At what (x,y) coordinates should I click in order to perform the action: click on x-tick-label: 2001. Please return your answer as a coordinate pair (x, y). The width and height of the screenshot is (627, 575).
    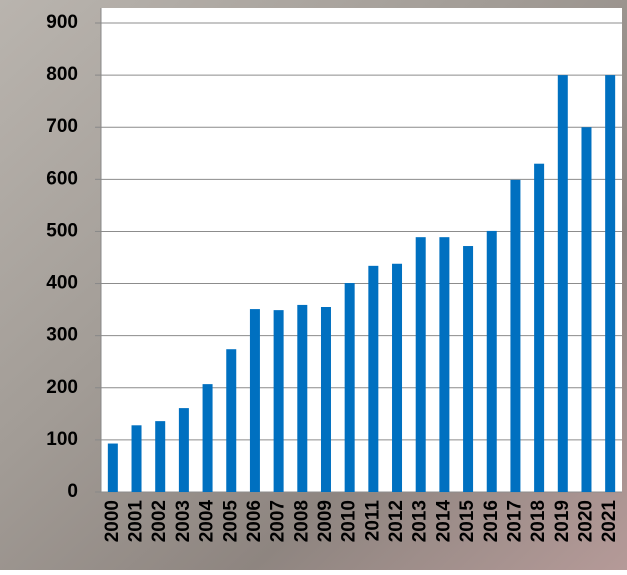
    Looking at the image, I should click on (136, 521).